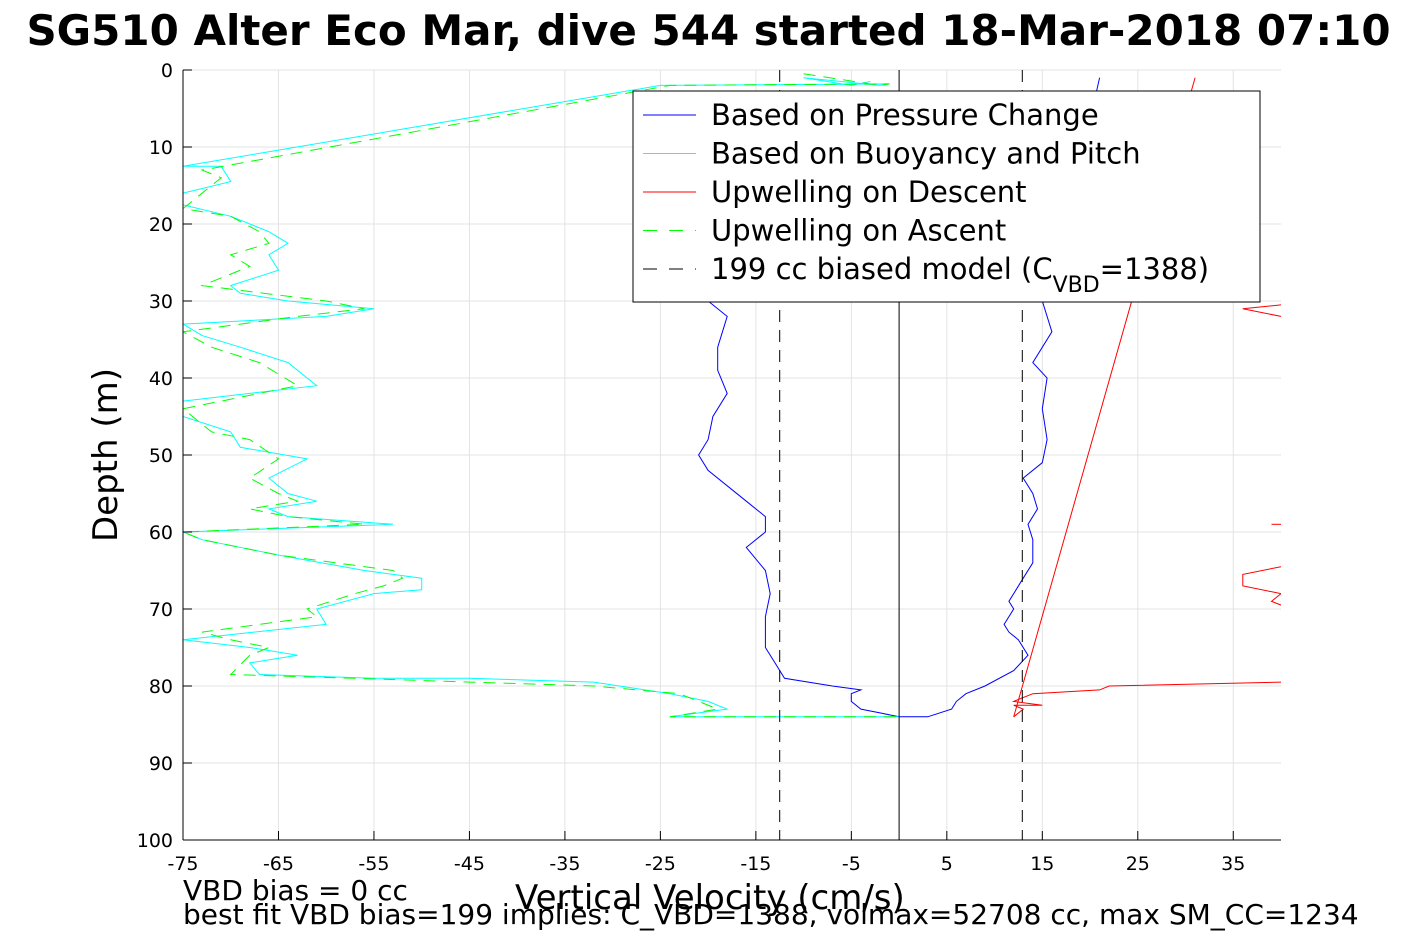 Image resolution: width=1417 pixels, height=945 pixels. I want to click on x-tick-label: -25, so click(660, 864).